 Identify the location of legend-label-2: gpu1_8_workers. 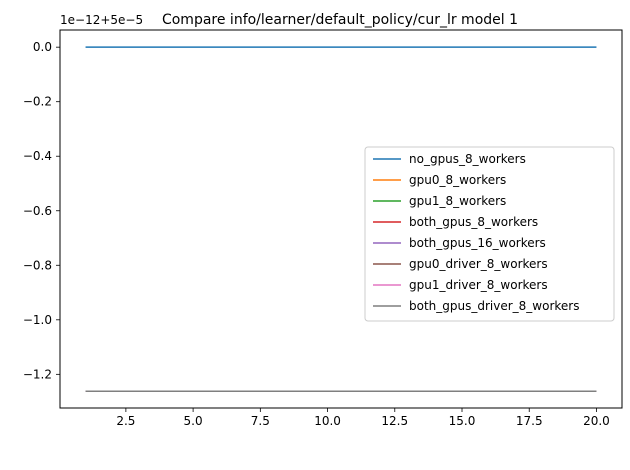
(457, 201).